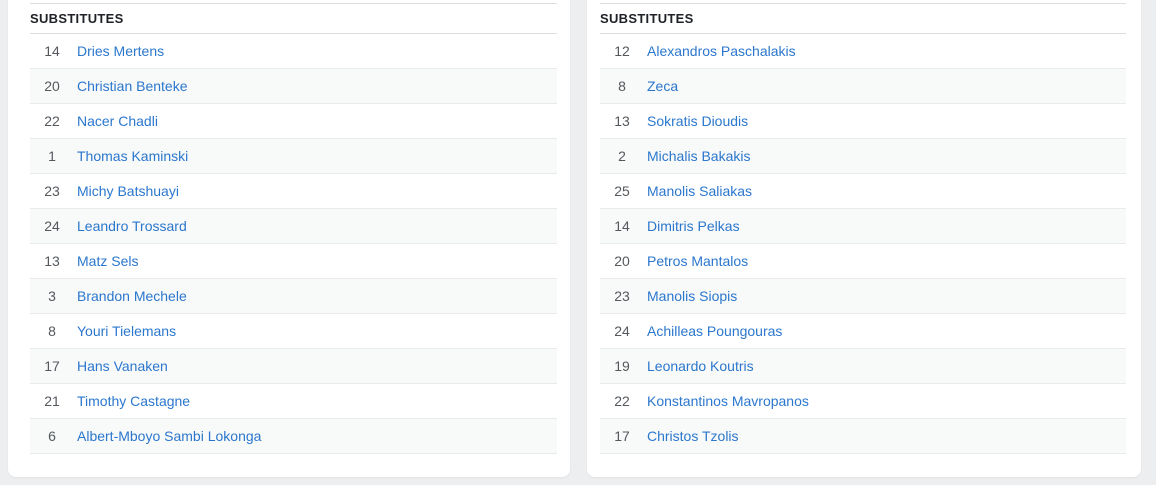 The width and height of the screenshot is (1156, 485). I want to click on shirt-number: 1, so click(52, 156).